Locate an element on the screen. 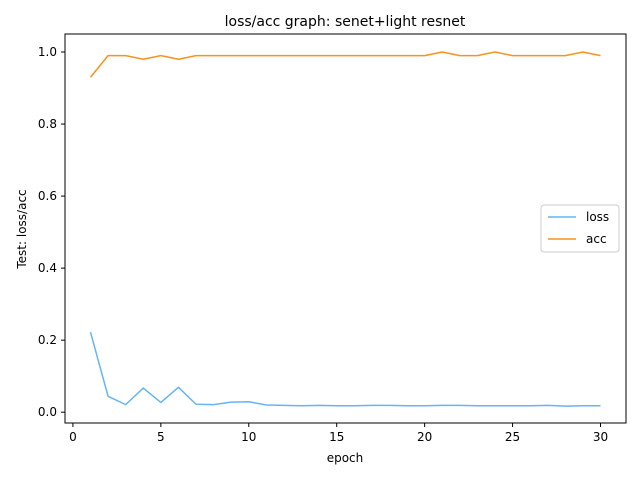 This screenshot has width=640, height=480. chart-title: loss/acc graph: senet+light resnet is located at coordinates (345, 22).